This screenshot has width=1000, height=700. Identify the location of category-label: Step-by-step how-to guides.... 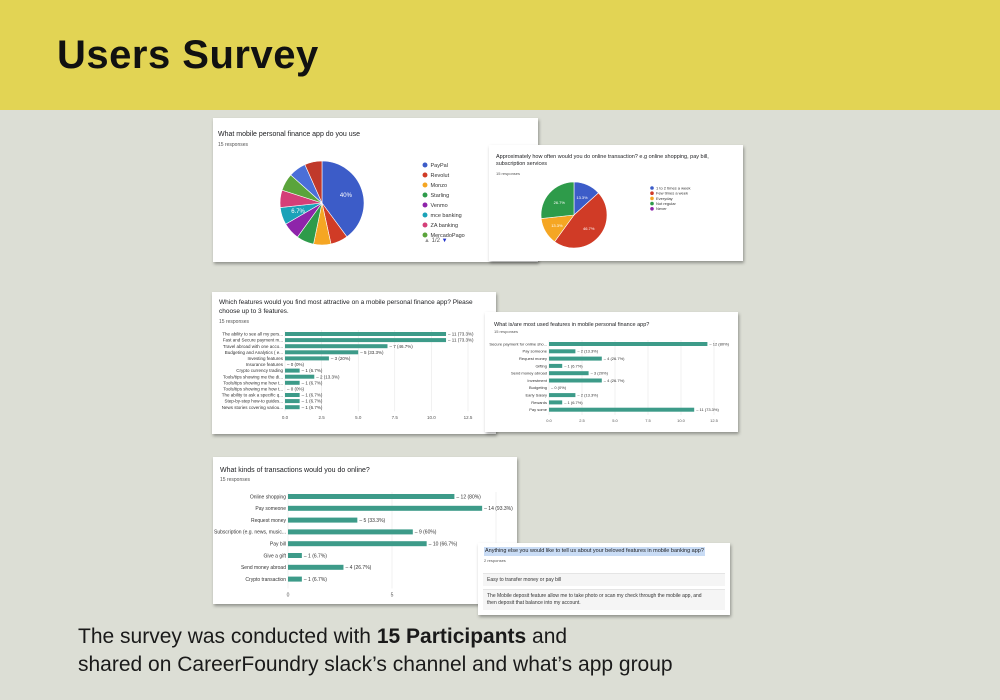
(253, 401).